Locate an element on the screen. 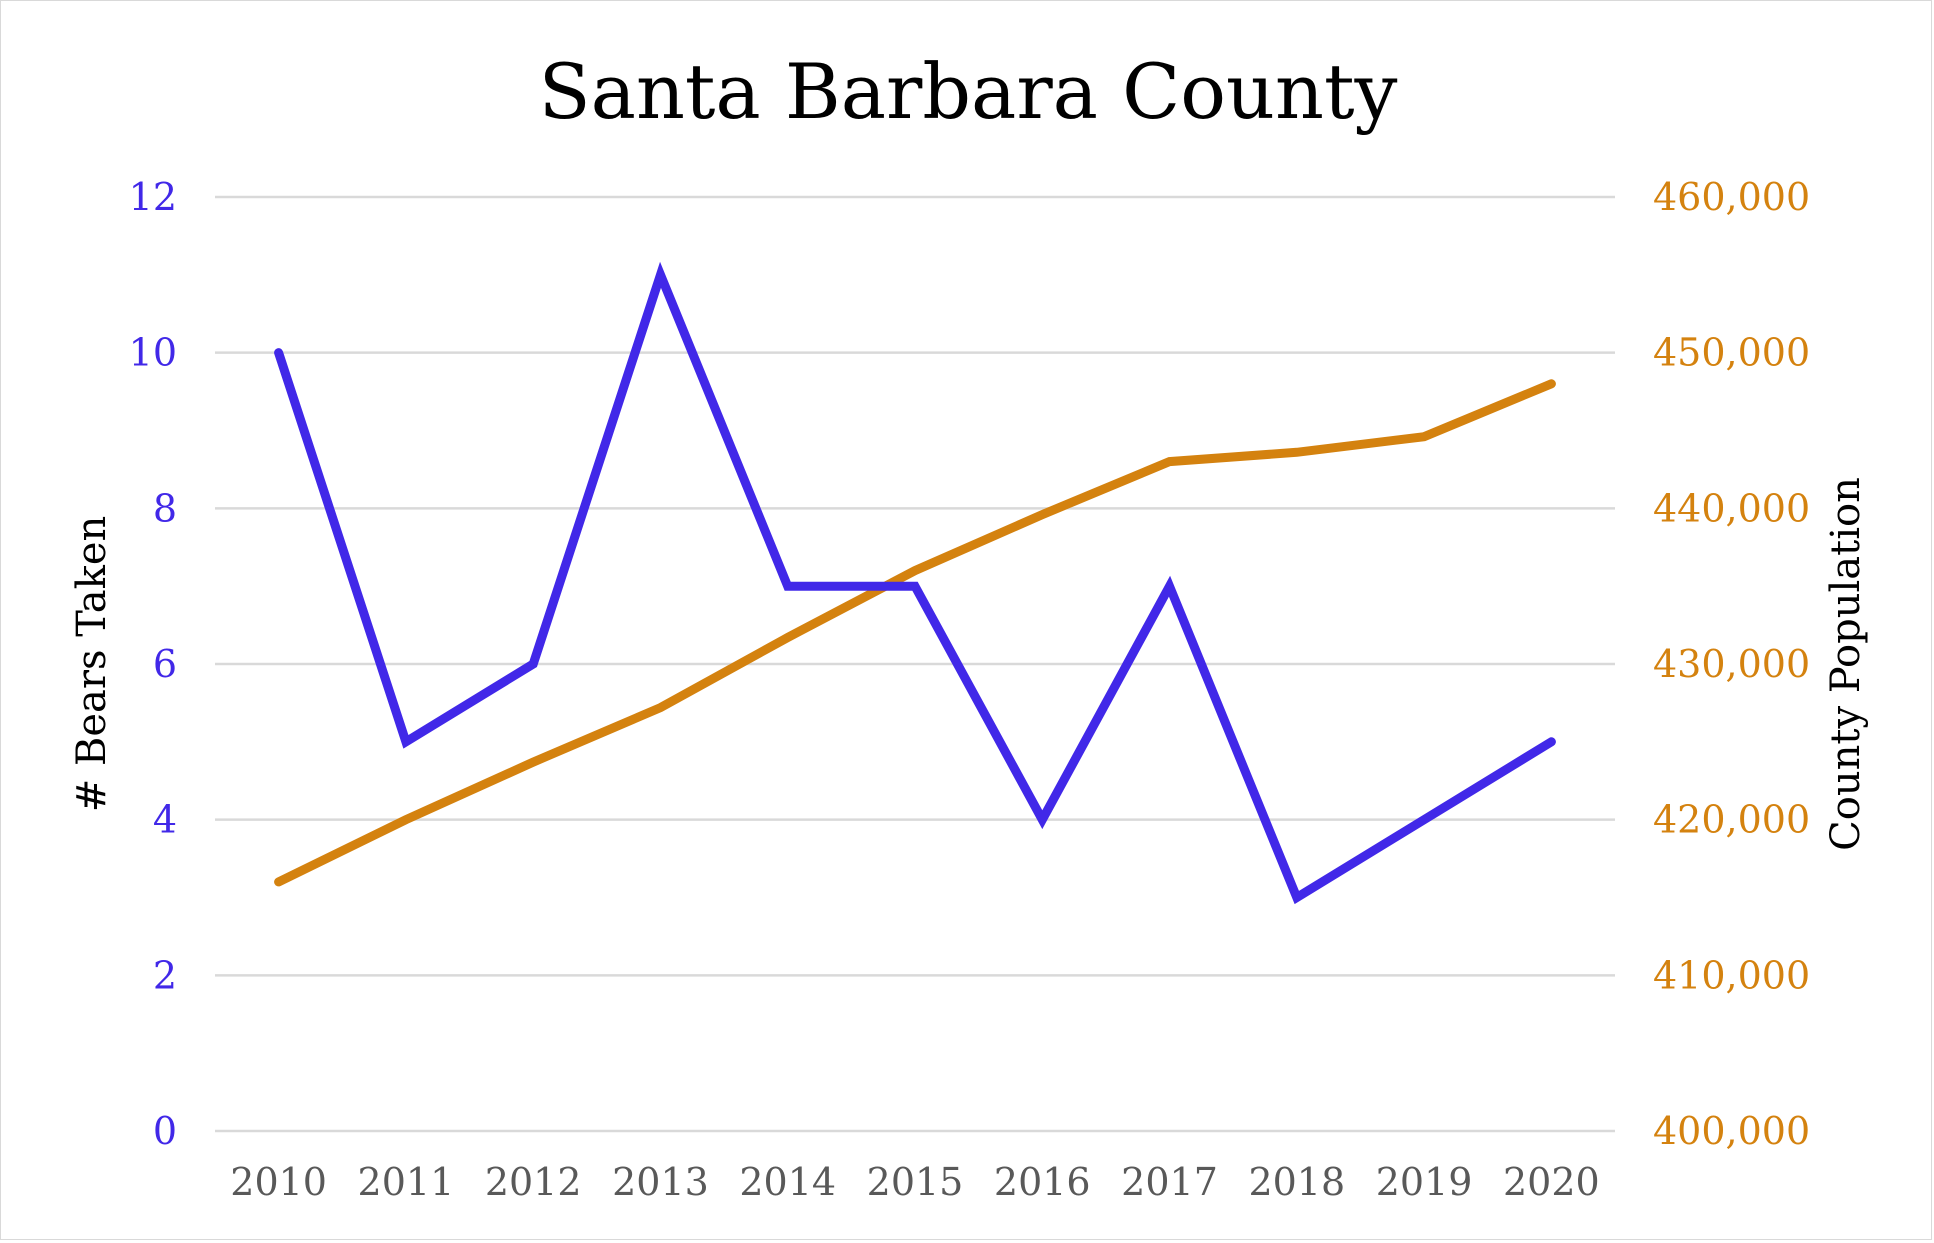 Image resolution: width=1934 pixels, height=1243 pixels. right-tick-label: 460,000 is located at coordinates (1731, 197).